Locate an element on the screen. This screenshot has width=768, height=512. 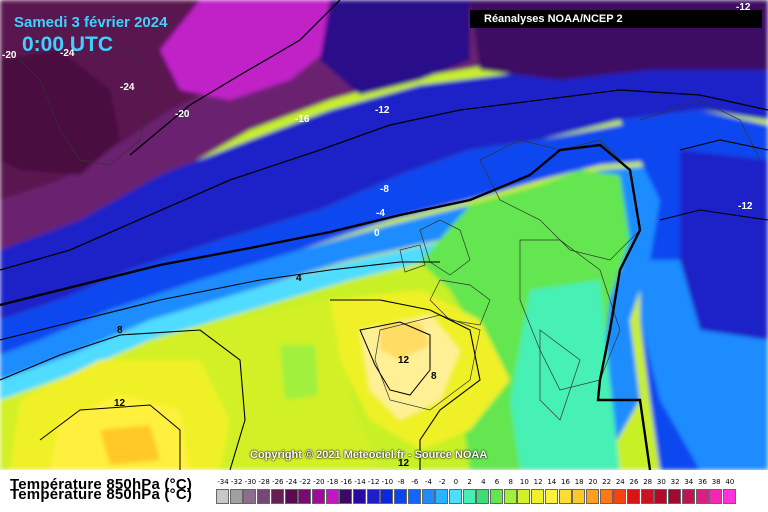
legend-tick-label: -18 is located at coordinates (332, 482).